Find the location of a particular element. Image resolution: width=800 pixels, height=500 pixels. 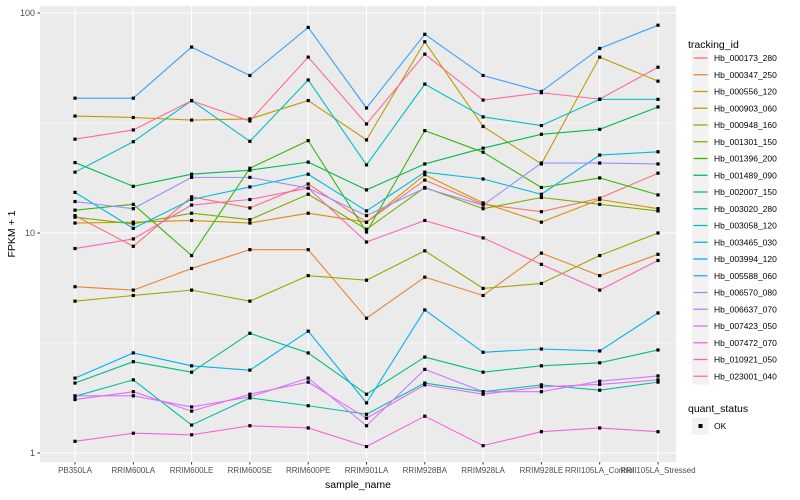

data-point-Hb_003994_120-RRIM901LA is located at coordinates (366, 403).